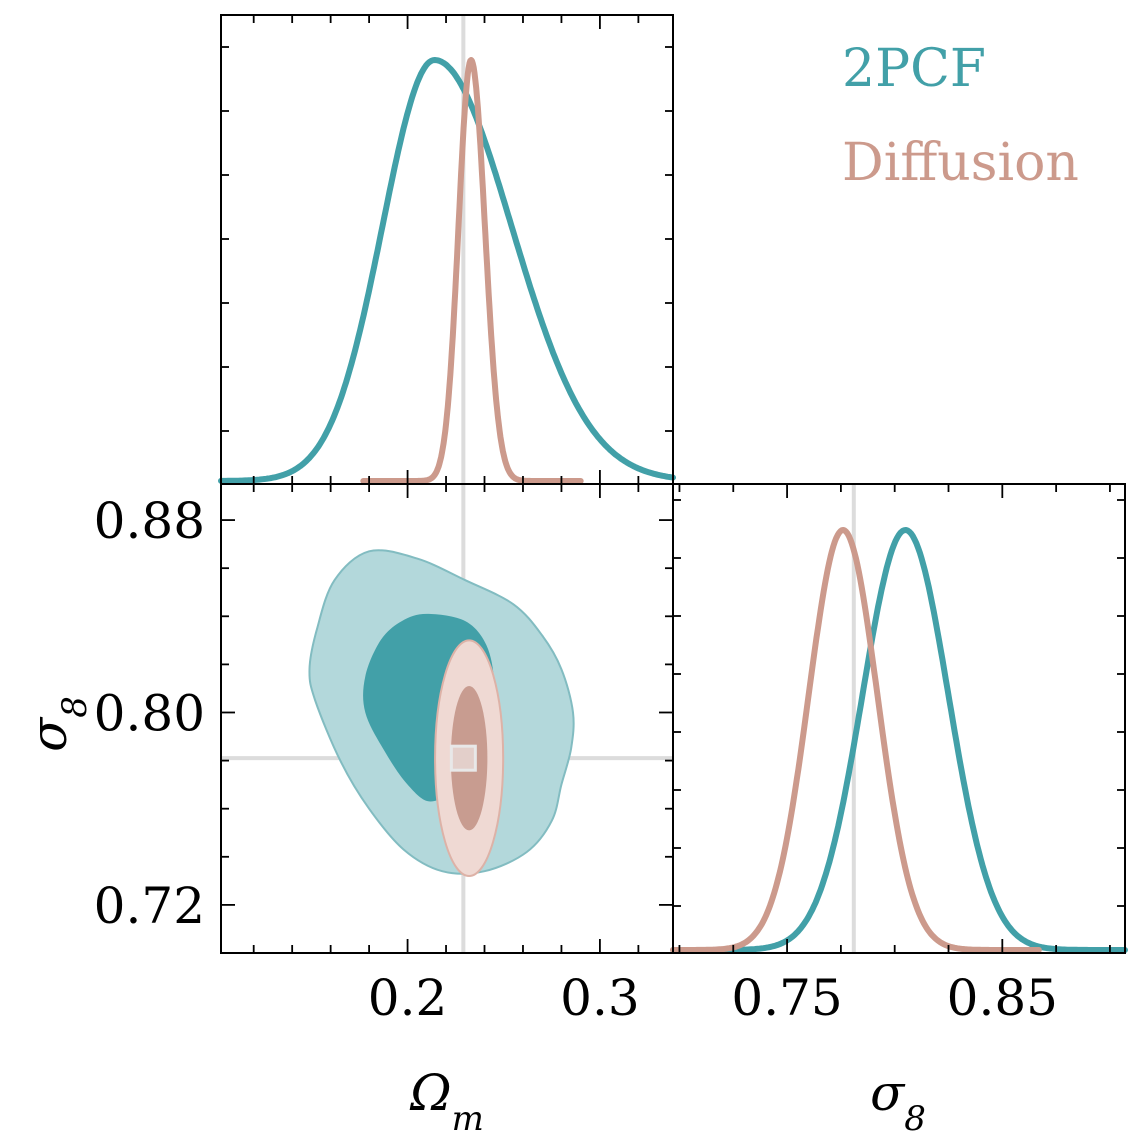 This screenshot has height=1140, width=1140. Describe the element at coordinates (960, 116) in the screenshot. I see `legend: 2PCF Diffusion` at that location.